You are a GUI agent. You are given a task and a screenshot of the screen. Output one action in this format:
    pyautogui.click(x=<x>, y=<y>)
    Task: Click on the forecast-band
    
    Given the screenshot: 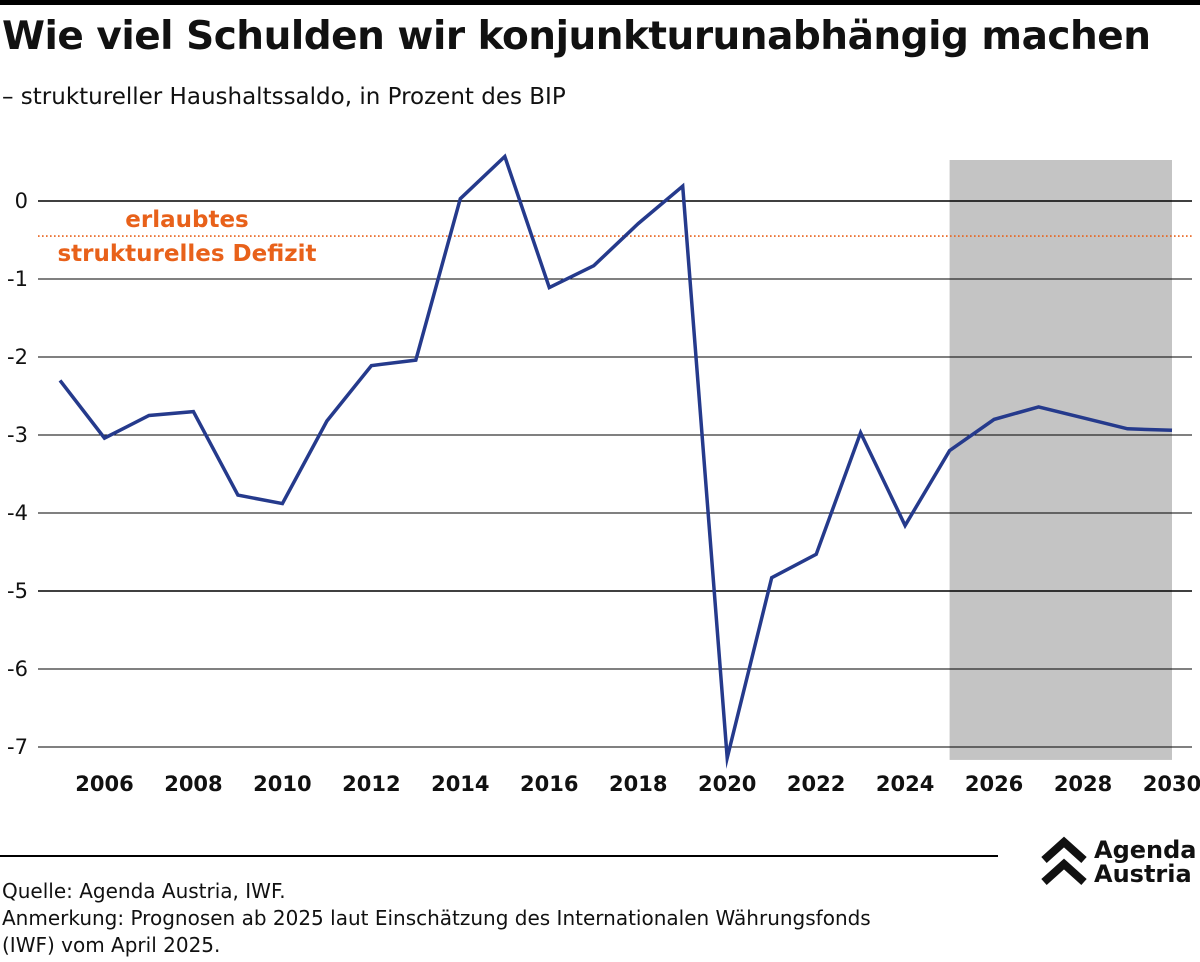 What is the action you would take?
    pyautogui.click(x=1060, y=460)
    